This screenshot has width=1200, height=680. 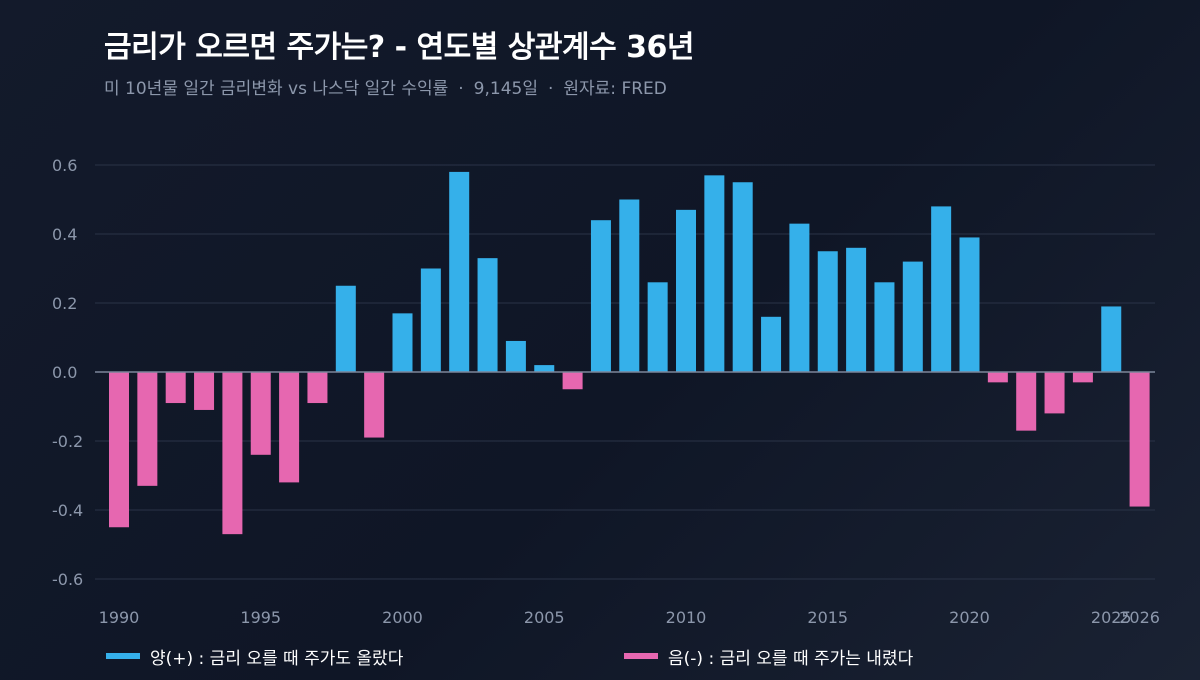 I want to click on x-tick-label: 1995, so click(x=260, y=617).